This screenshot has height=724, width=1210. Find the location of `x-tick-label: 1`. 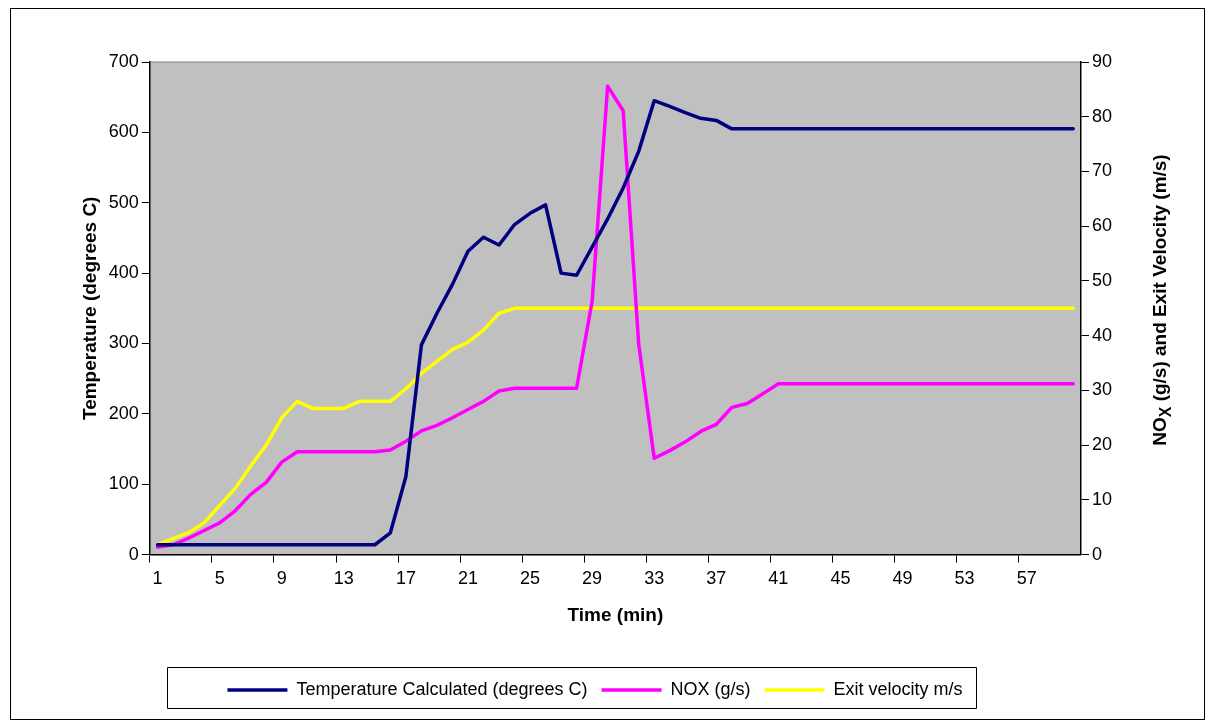

x-tick-label: 1 is located at coordinates (157, 578).